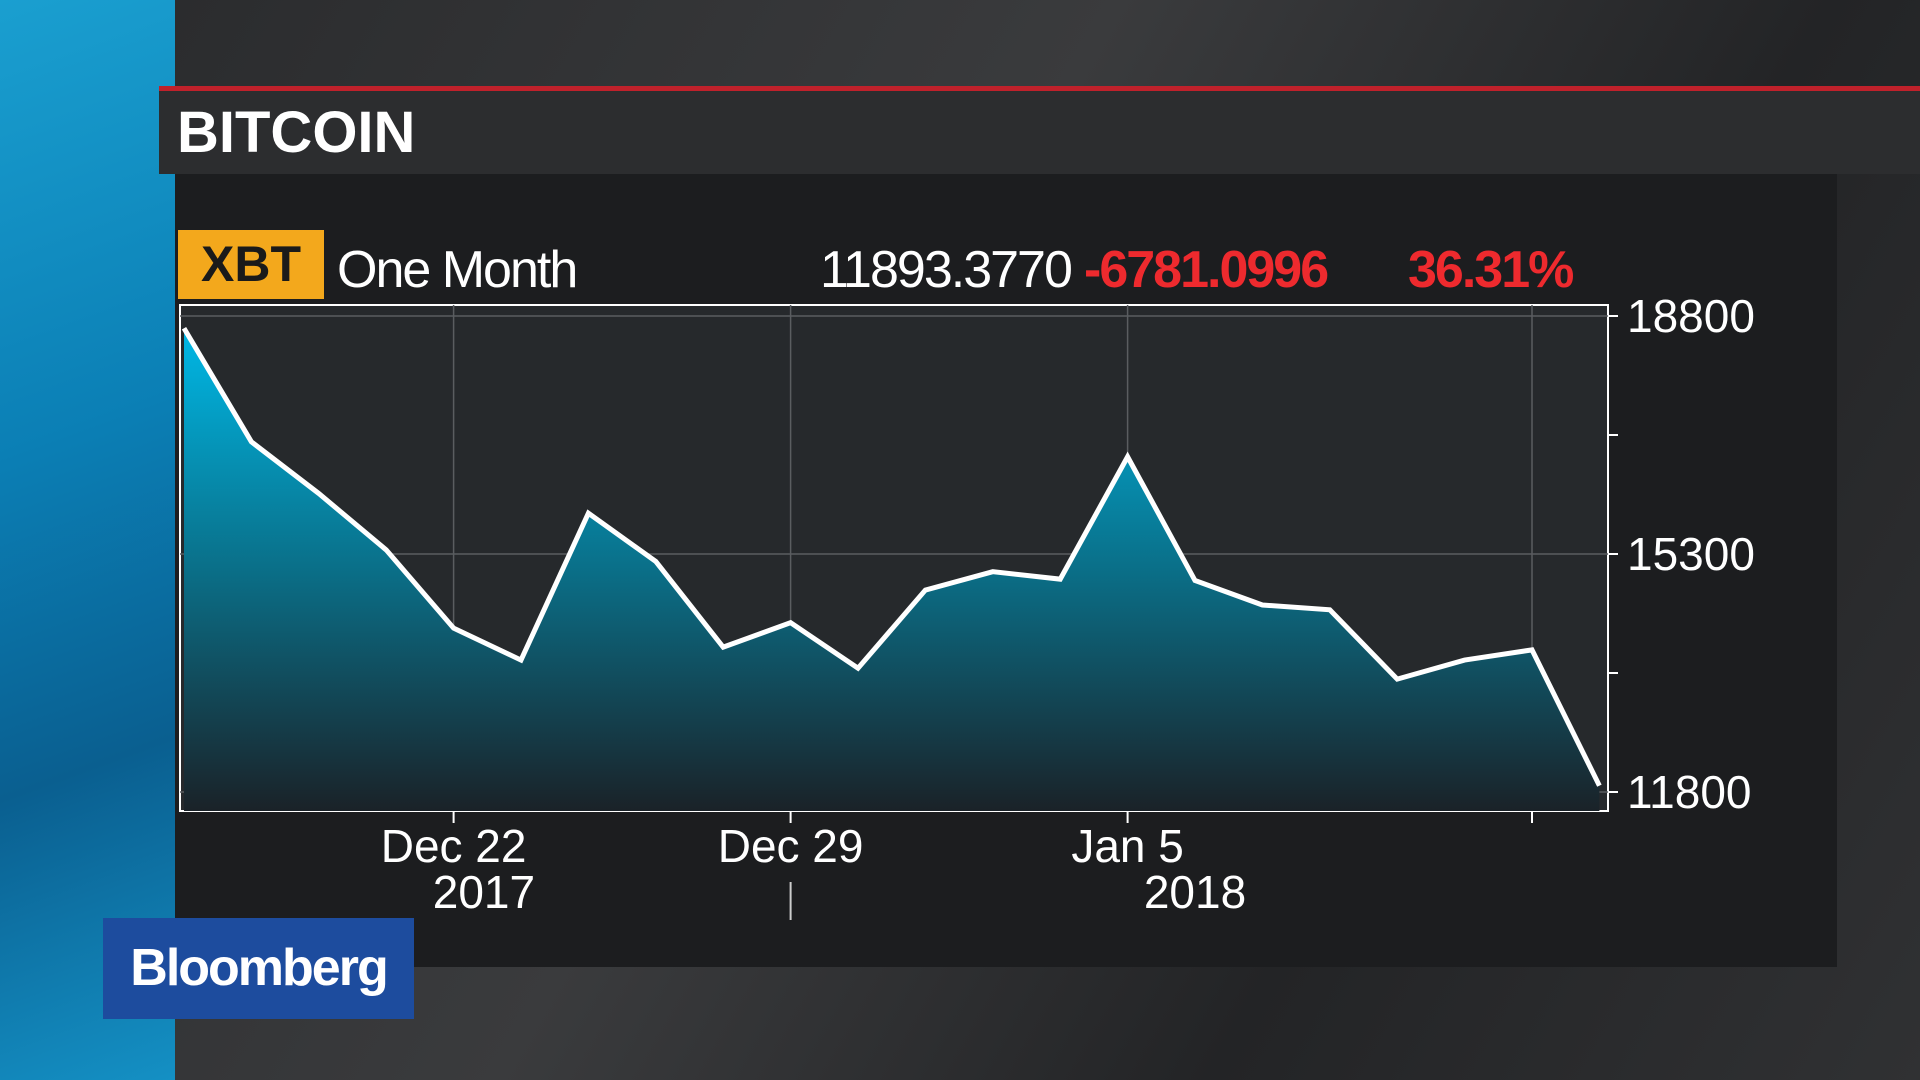 The height and width of the screenshot is (1080, 1920). I want to click on percent-change: 36.31%, so click(1491, 270).